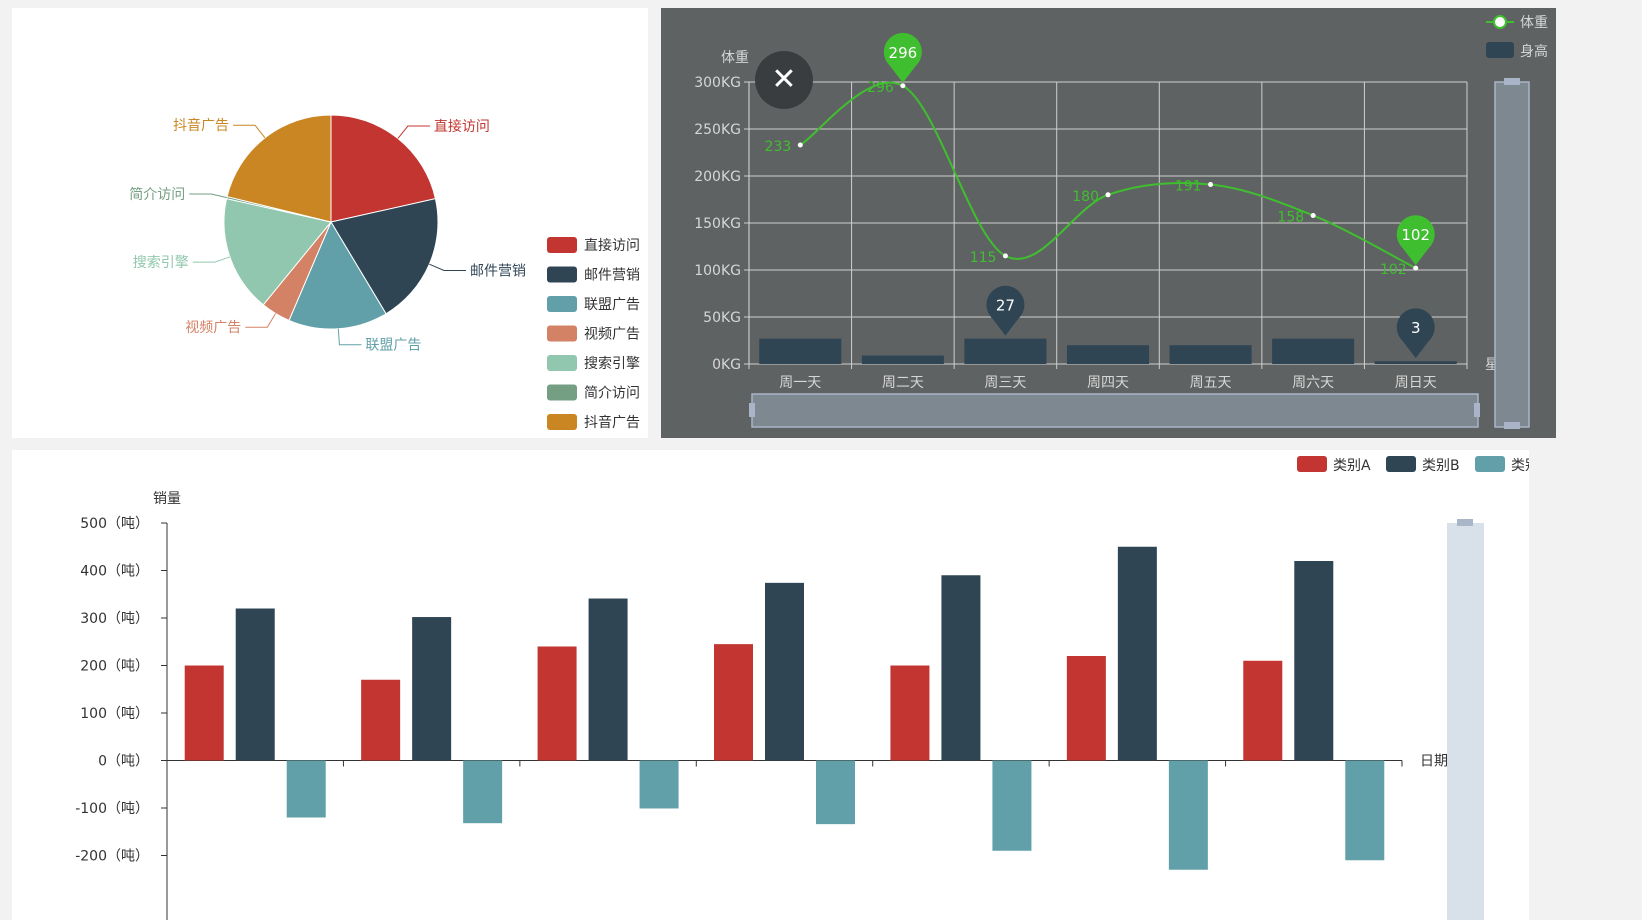 Image resolution: width=1642 pixels, height=920 pixels. What do you see at coordinates (1415, 235) in the screenshot?
I see `weight-markpoint-label: 102` at bounding box center [1415, 235].